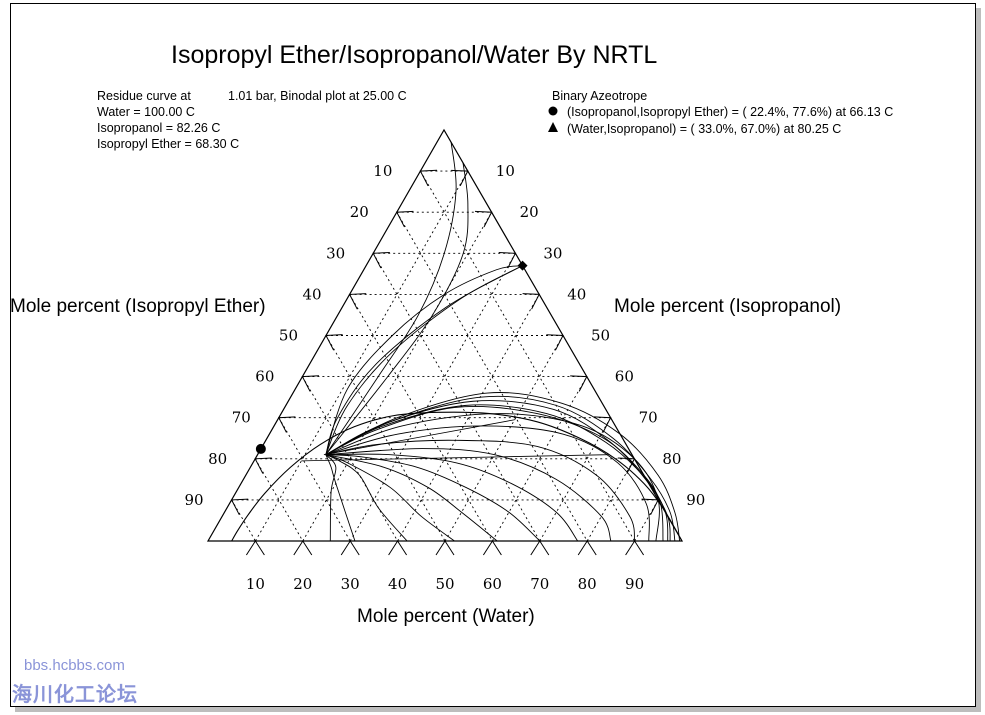 This screenshot has width=985, height=715. I want to click on tick-label-bottom-70: 70, so click(539, 584).